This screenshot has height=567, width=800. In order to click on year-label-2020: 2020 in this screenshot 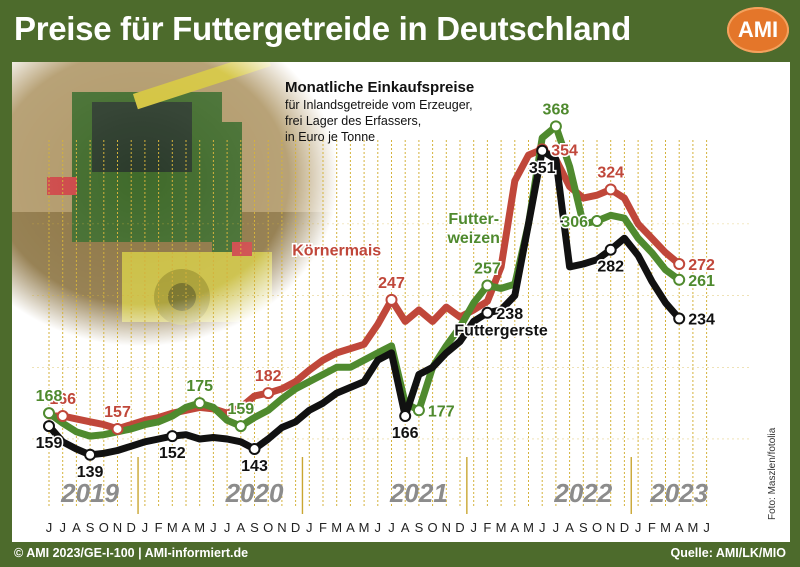, I will do `click(254, 493)`.